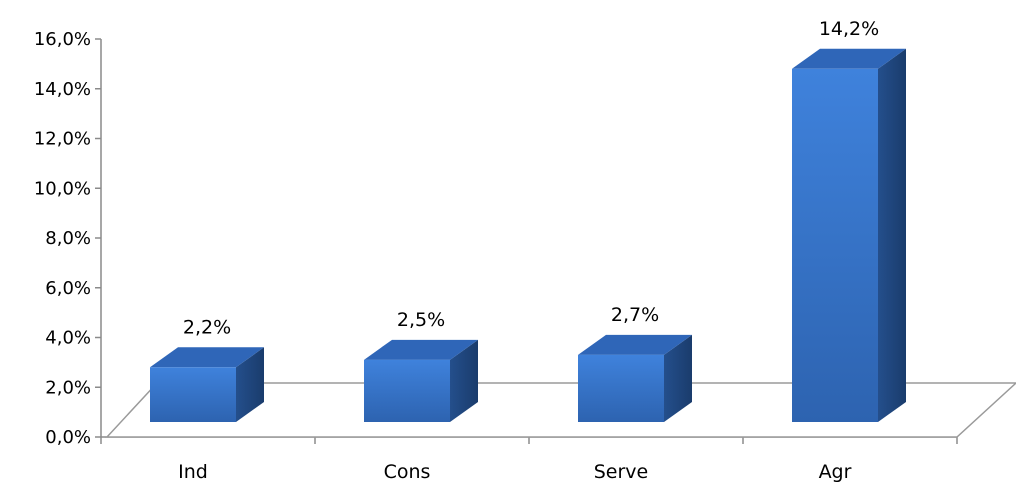 The height and width of the screenshot is (490, 1016). I want to click on x-tick-label: Ind, so click(193, 472).